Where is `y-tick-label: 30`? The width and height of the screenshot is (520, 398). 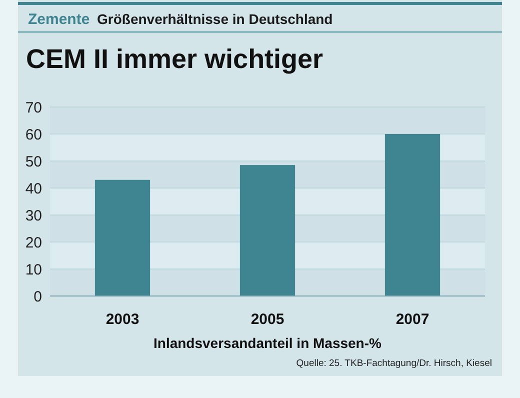
y-tick-label: 30 is located at coordinates (33, 215).